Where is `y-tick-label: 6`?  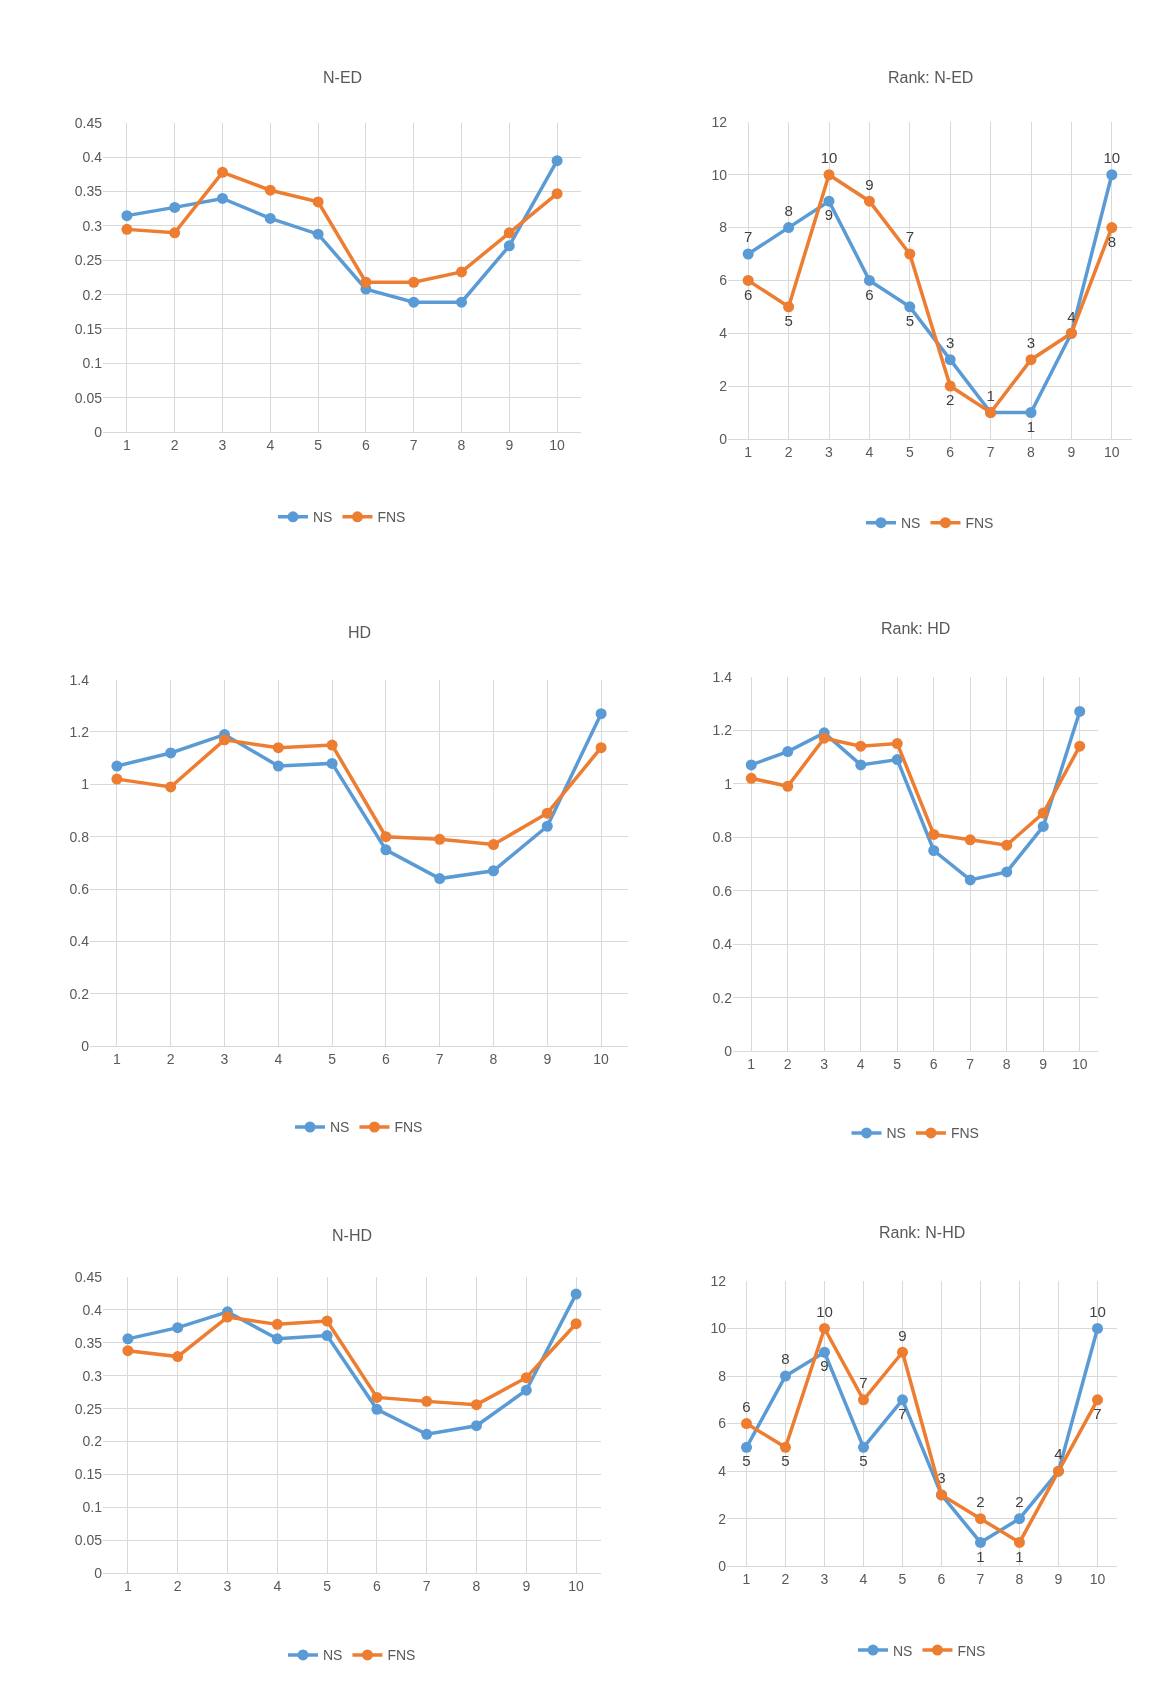 y-tick-label: 6 is located at coordinates (723, 280).